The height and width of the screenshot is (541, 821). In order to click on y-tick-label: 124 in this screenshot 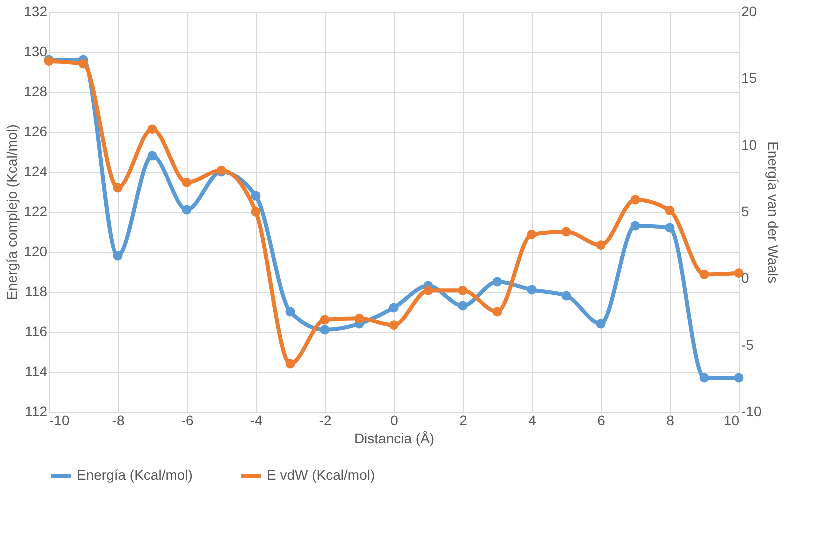, I will do `click(36, 172)`.